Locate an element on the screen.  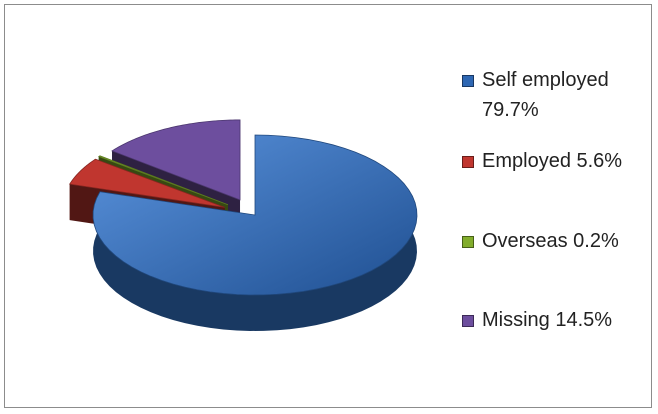
legend-label-employed: Employed 5.6% is located at coordinates (552, 161).